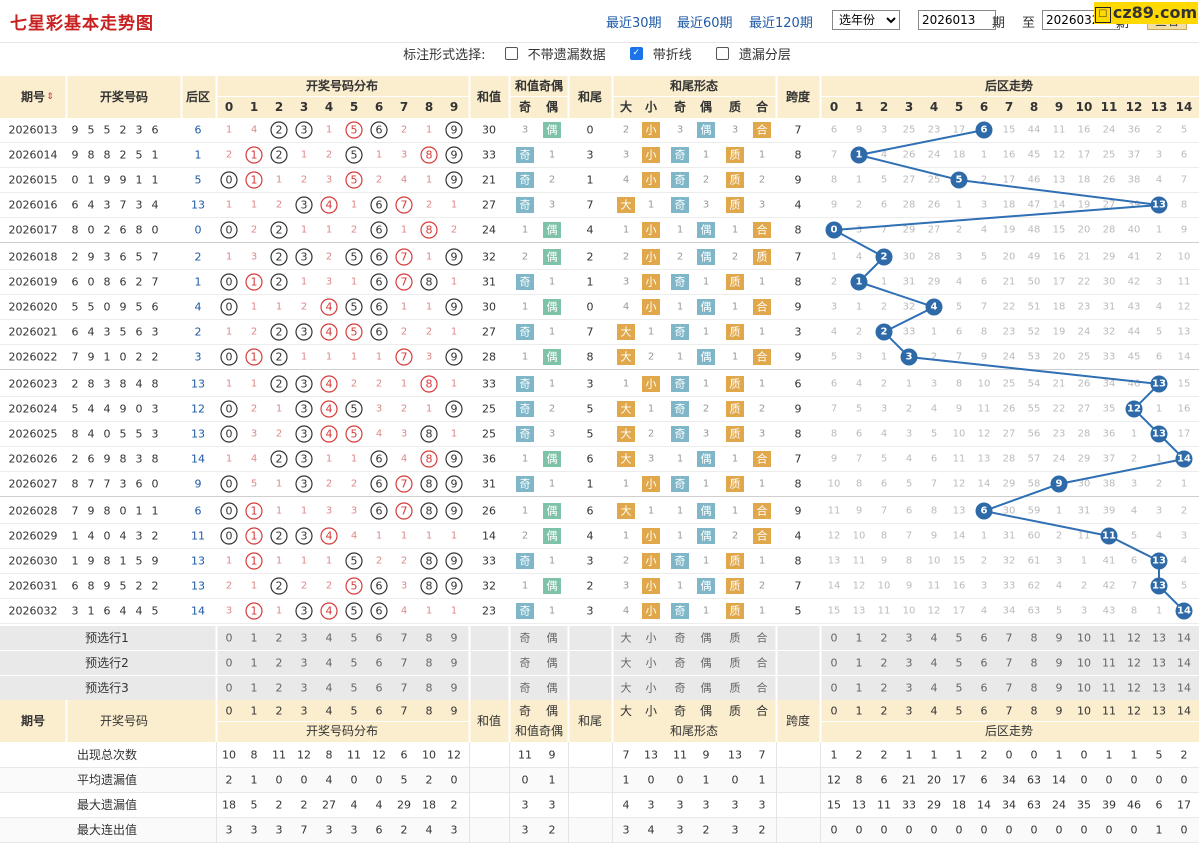 This screenshot has width=1199, height=843. What do you see at coordinates (1134, 409) in the screenshot?
I see `trend-ball` at bounding box center [1134, 409].